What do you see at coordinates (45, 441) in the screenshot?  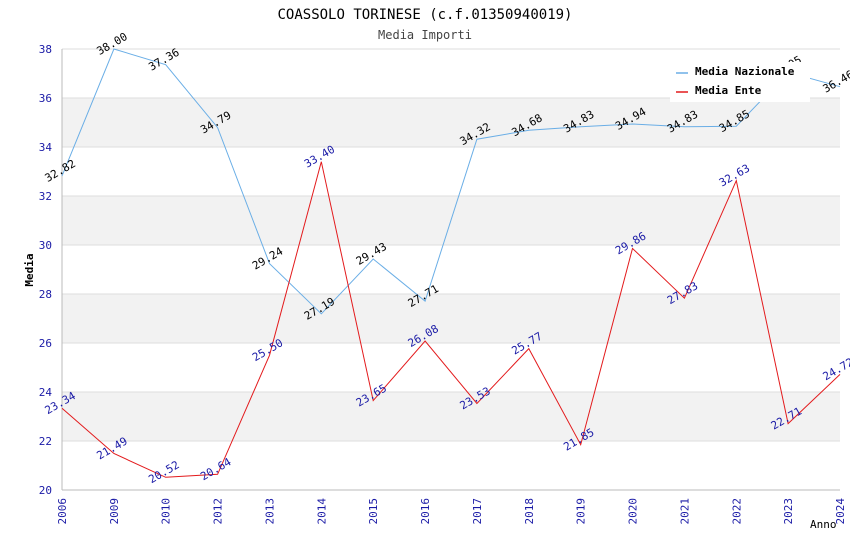 I see `y-tick-label: 22` at bounding box center [45, 441].